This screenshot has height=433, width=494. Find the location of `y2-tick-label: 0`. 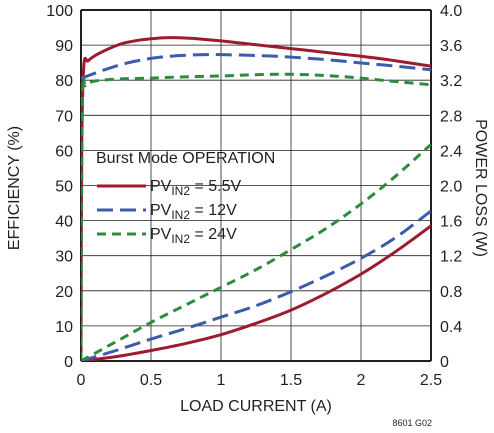

y2-tick-label: 0 is located at coordinates (444, 362).